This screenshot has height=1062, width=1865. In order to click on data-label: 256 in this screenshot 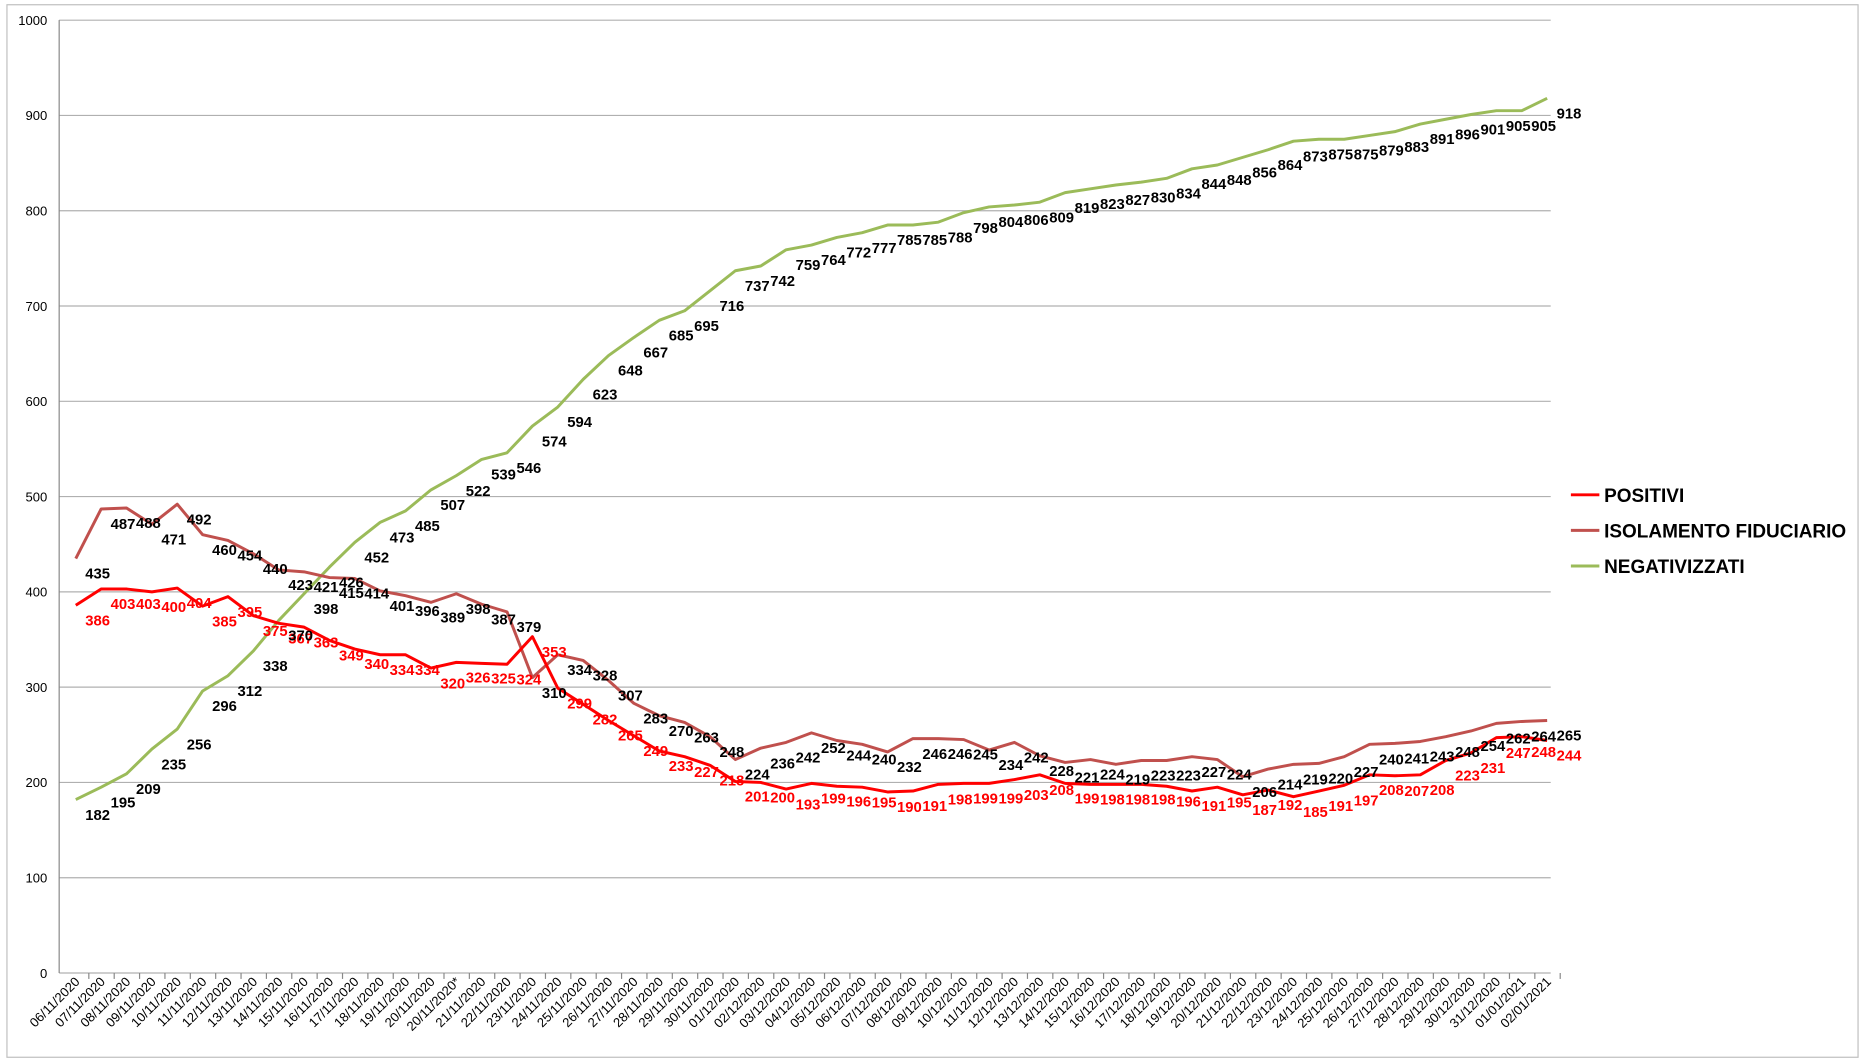, I will do `click(199, 745)`.